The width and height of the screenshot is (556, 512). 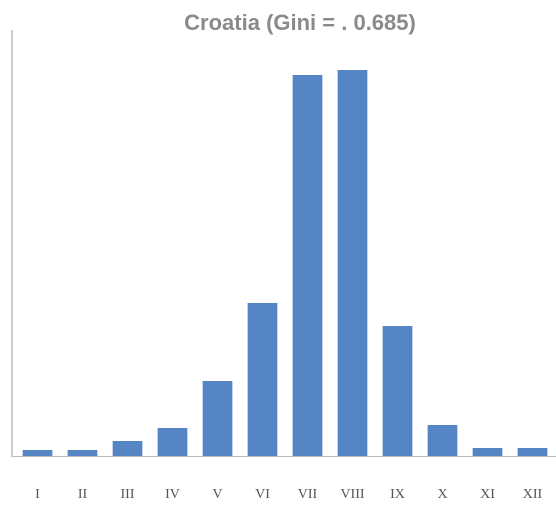 What do you see at coordinates (83, 494) in the screenshot?
I see `x-tick-label: II` at bounding box center [83, 494].